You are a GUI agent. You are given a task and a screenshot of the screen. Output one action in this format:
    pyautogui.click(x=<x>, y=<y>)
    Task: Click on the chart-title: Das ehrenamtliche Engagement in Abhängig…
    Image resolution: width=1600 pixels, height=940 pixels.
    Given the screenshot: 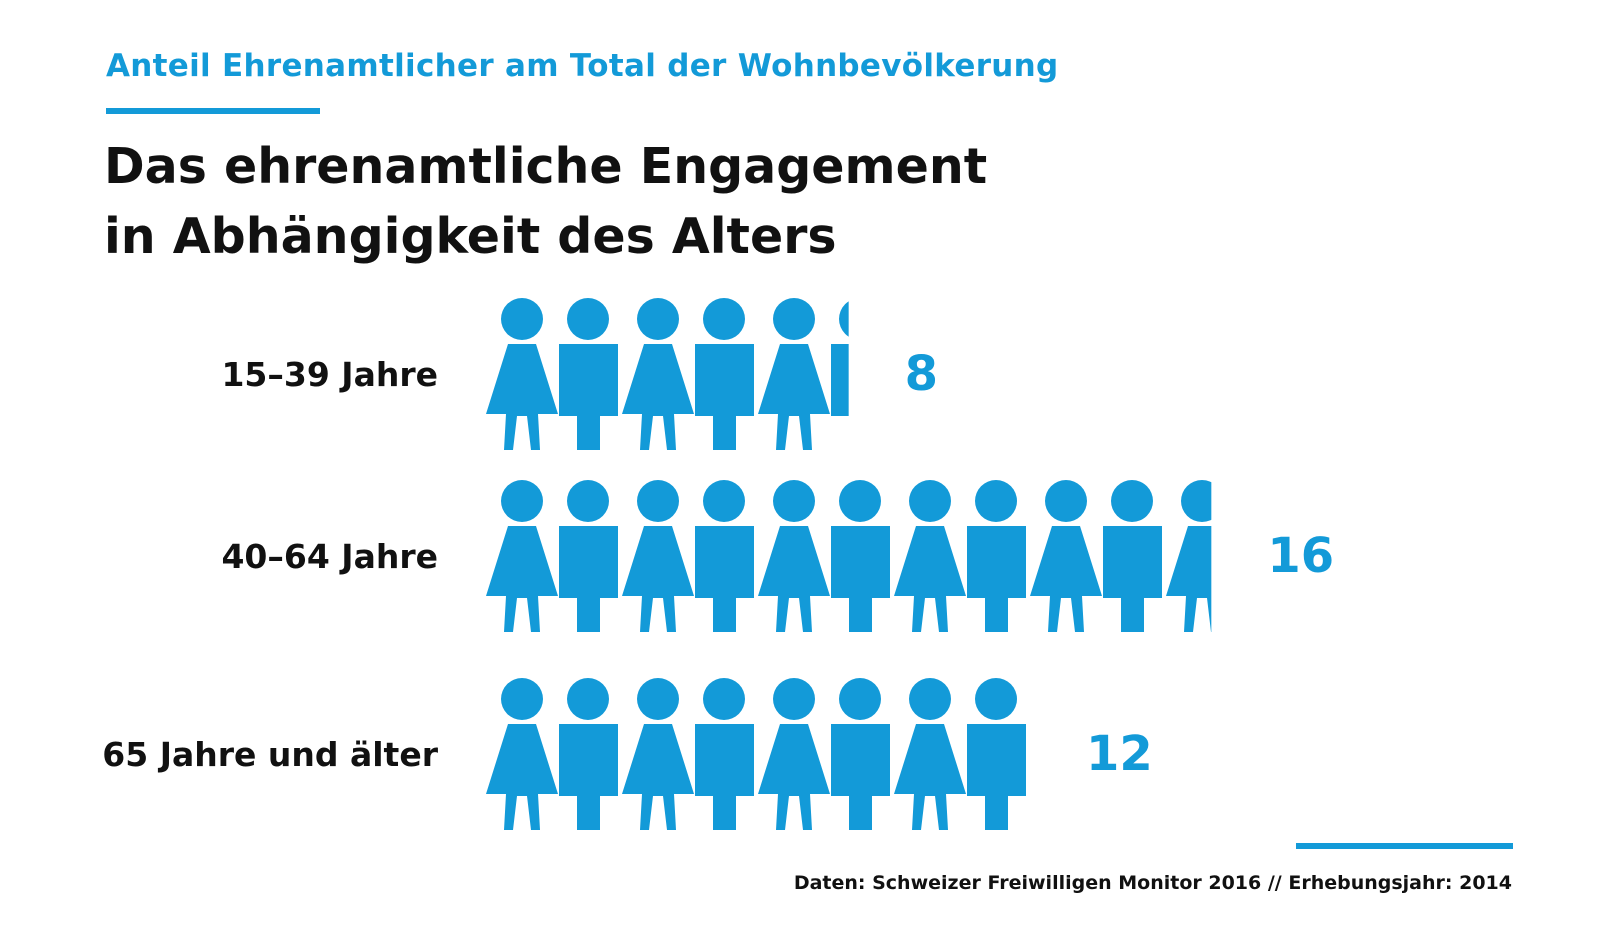 What is the action you would take?
    pyautogui.click(x=545, y=202)
    